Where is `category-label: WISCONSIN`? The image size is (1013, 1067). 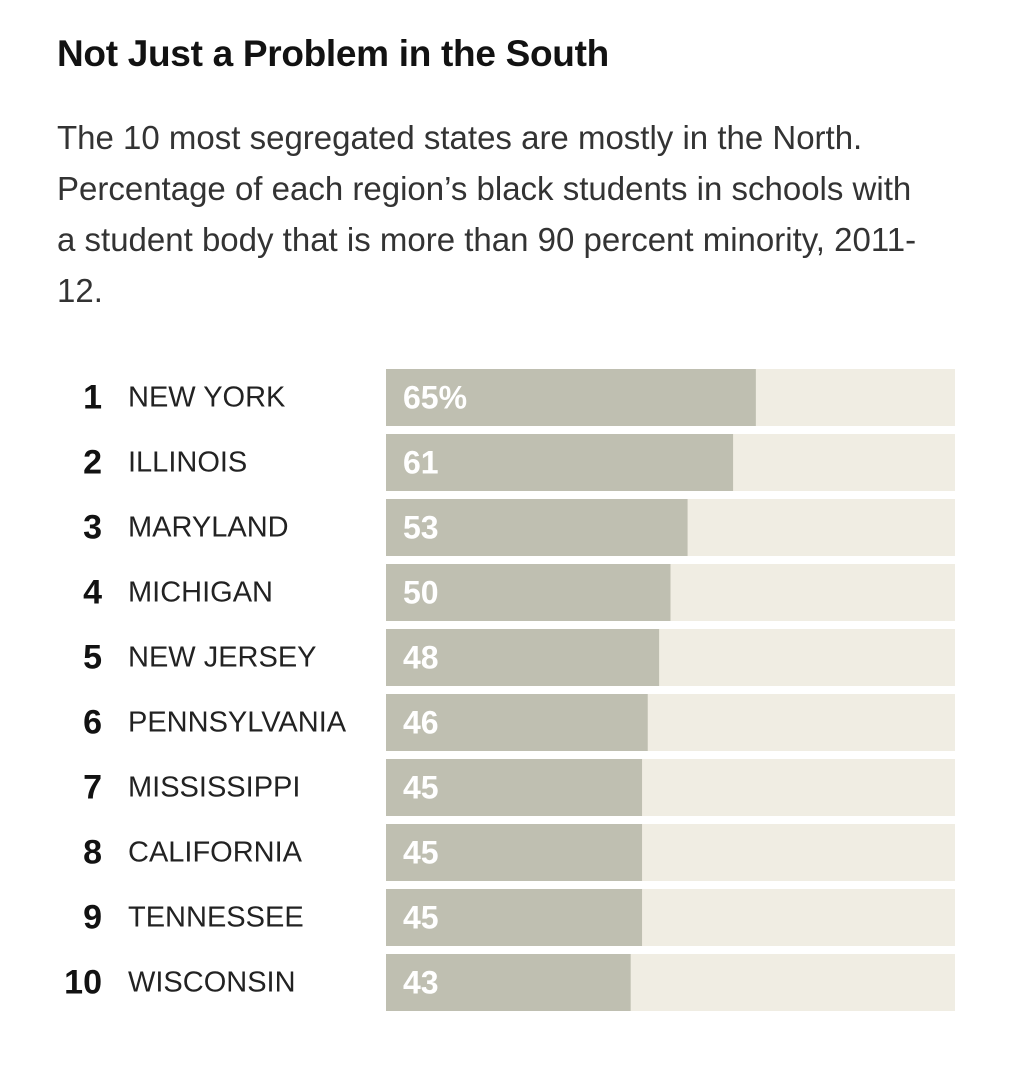
category-label: WISCONSIN is located at coordinates (212, 983).